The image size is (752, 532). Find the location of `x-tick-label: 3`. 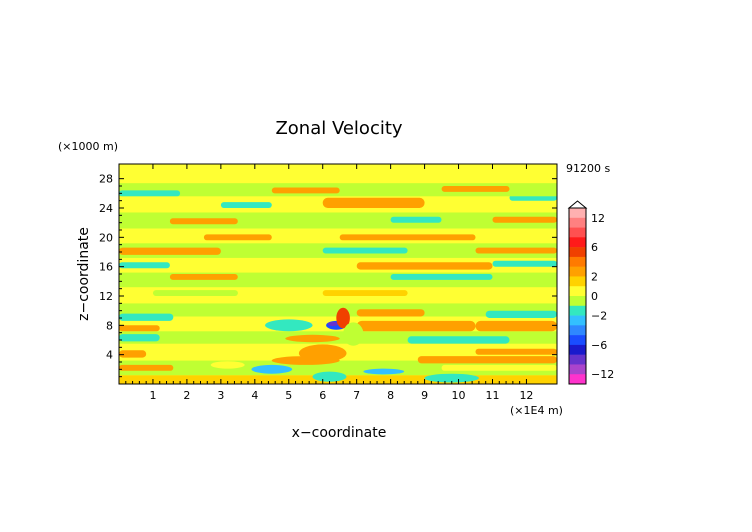

x-tick-label: 3 is located at coordinates (220, 395).